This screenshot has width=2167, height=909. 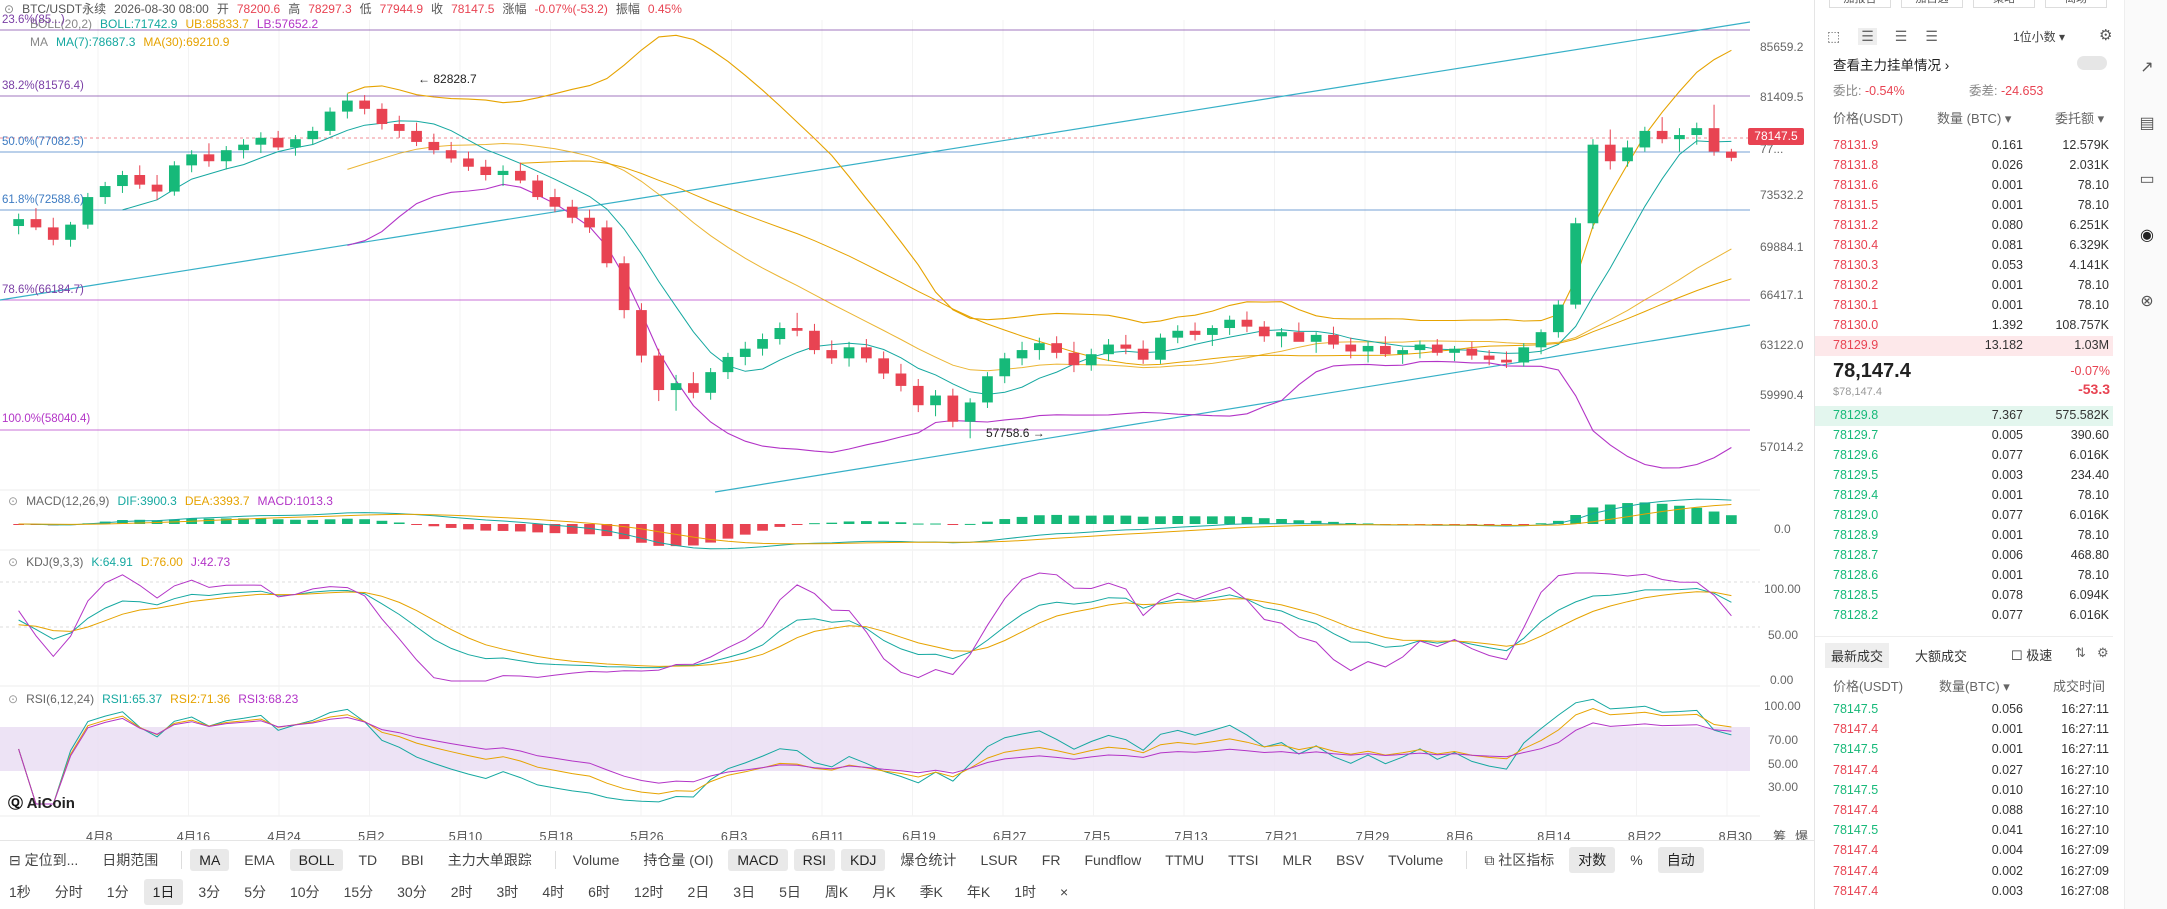 I want to click on timeframe-button: 6时, so click(x=599, y=892).